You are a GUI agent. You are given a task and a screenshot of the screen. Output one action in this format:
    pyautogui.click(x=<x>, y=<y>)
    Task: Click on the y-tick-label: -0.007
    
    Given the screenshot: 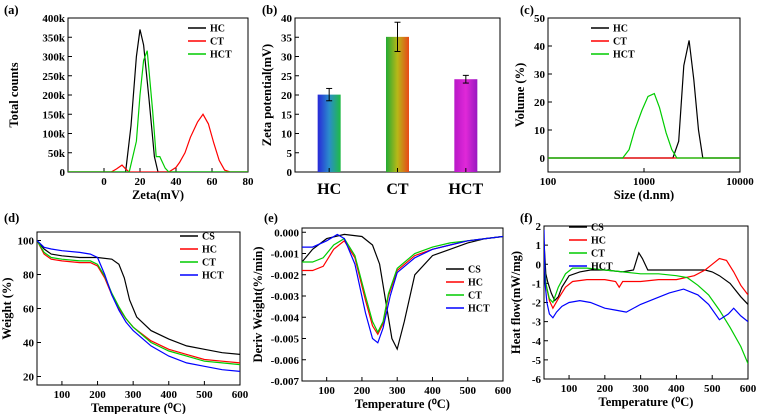 What is the action you would take?
    pyautogui.click(x=285, y=382)
    